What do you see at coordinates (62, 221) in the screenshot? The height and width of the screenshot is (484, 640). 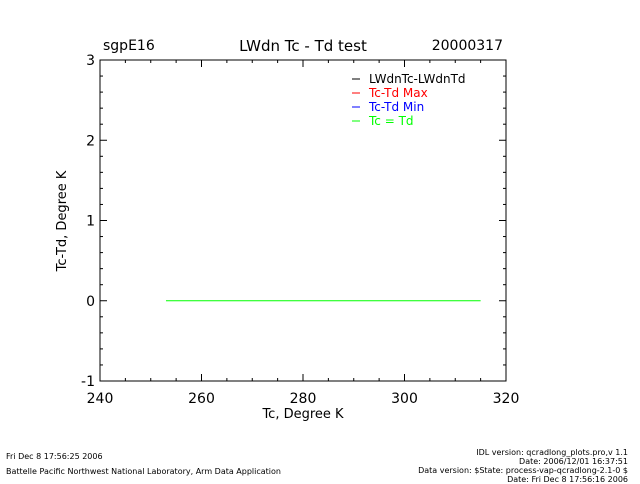 I see `y-axis-label: Tc-Td, Degree K` at bounding box center [62, 221].